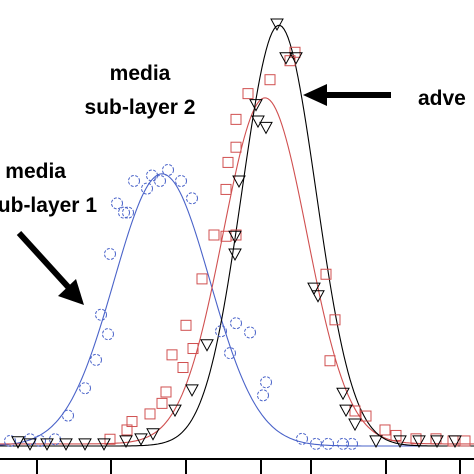 This screenshot has height=474, width=474. I want to click on arrow-shaft, so click(44, 261).